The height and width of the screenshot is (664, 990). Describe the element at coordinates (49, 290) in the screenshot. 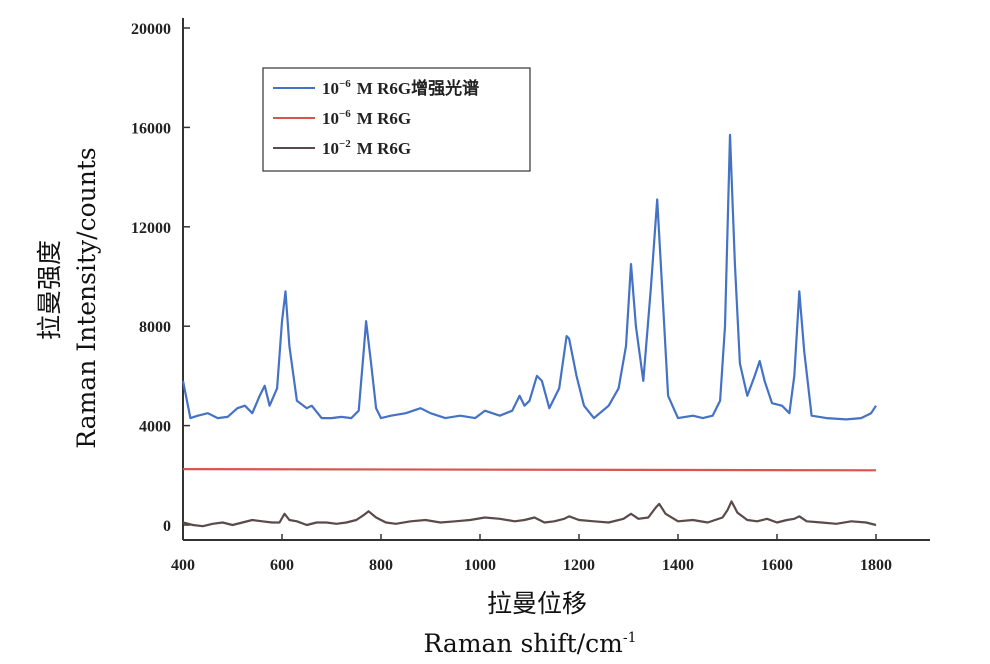

I see `y-axis-label-cn: 拉曼强度` at that location.